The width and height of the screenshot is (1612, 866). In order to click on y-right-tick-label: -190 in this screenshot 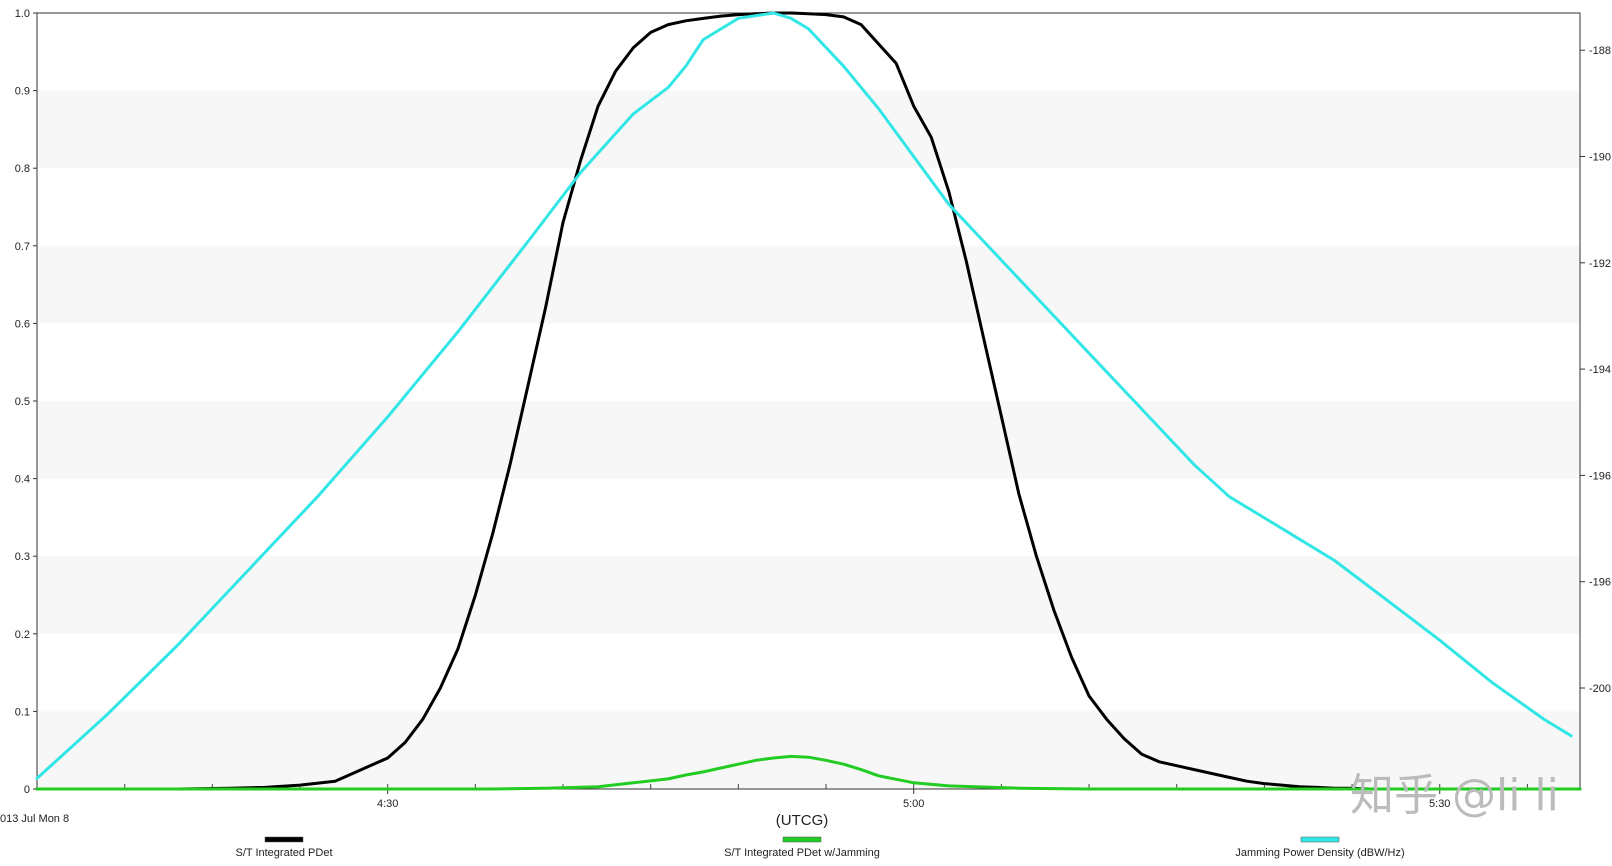, I will do `click(1600, 158)`.